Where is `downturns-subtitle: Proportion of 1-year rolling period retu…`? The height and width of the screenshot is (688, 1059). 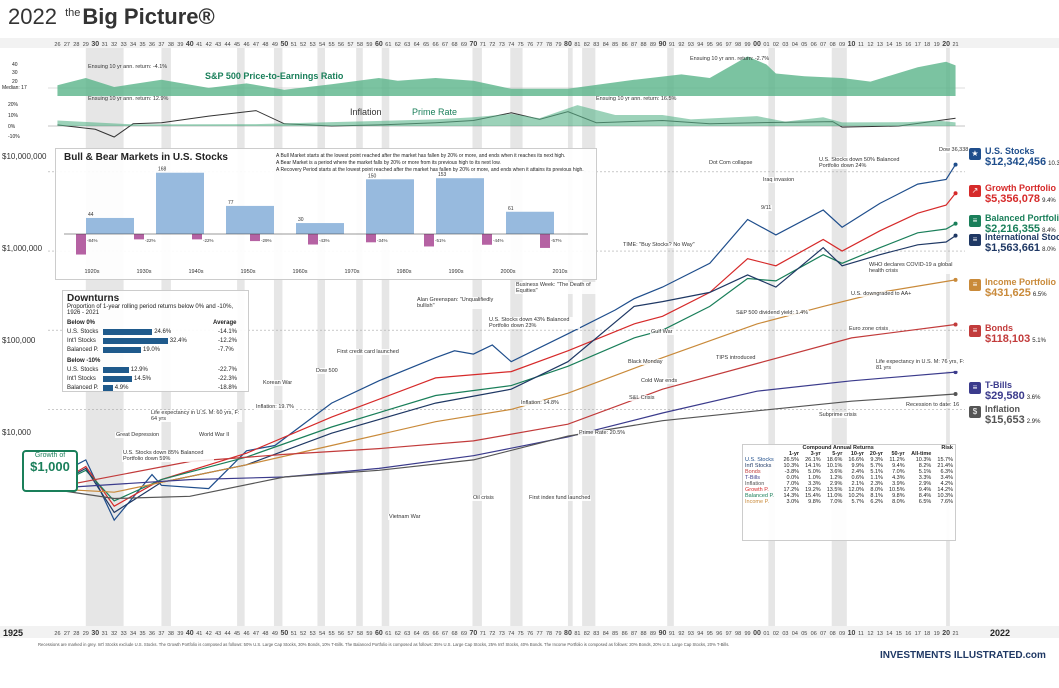 downturns-subtitle: Proportion of 1-year rolling period retu… is located at coordinates (150, 310).